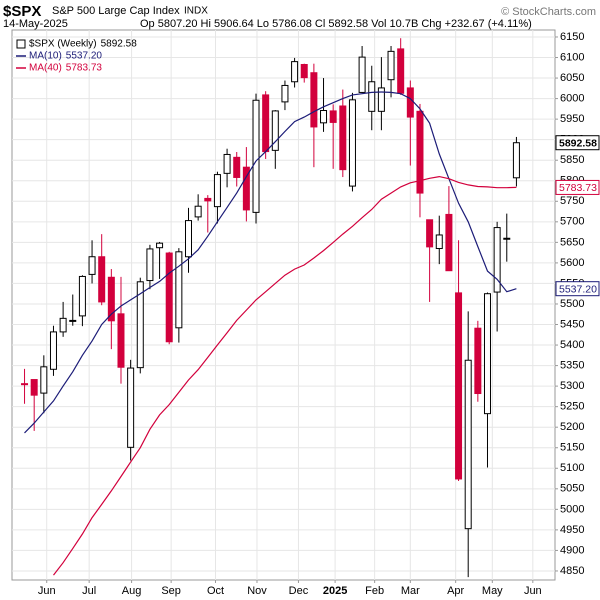 The image size is (600, 600). What do you see at coordinates (89, 591) in the screenshot?
I see `x-tick-label: Jul` at bounding box center [89, 591].